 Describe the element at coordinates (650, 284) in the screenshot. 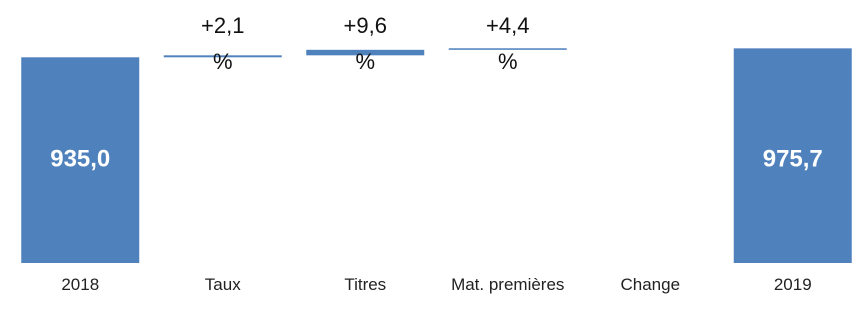

I see `x-tick-label: Change` at that location.